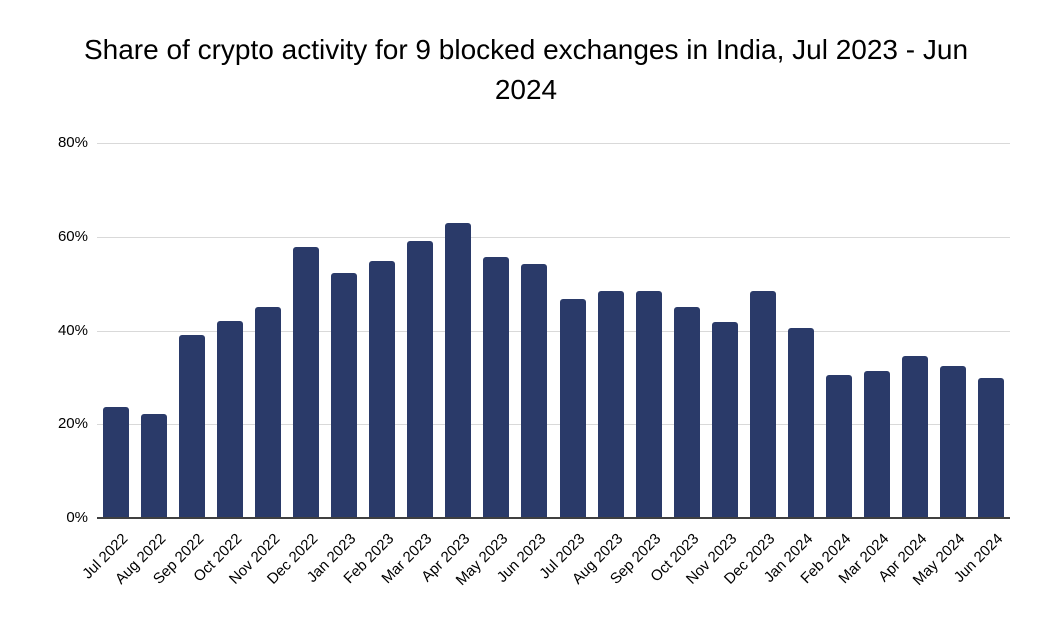  I want to click on bar-may-2023, so click(496, 387).